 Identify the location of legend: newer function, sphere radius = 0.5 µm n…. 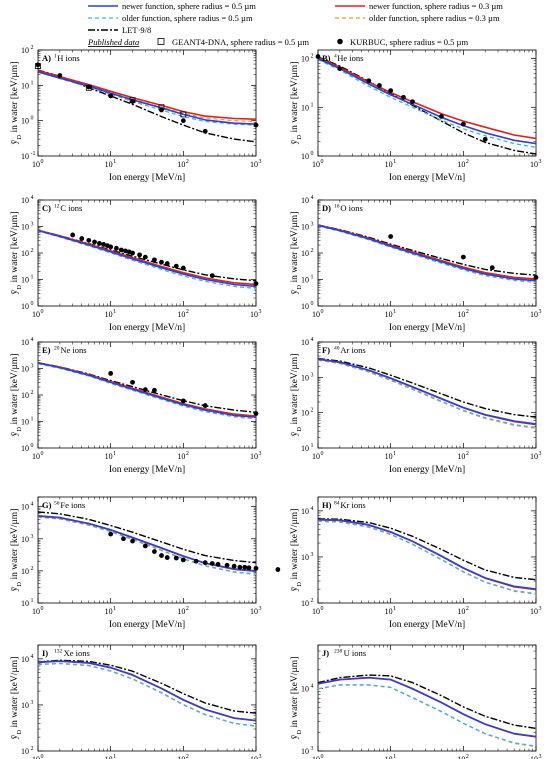
(275, 28).